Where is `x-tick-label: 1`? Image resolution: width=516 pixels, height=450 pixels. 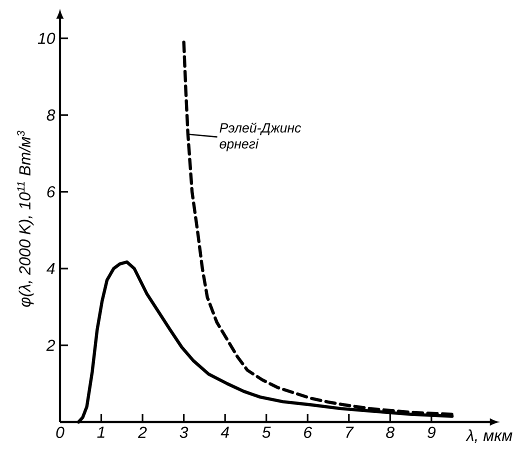 x-tick-label: 1 is located at coordinates (100, 432).